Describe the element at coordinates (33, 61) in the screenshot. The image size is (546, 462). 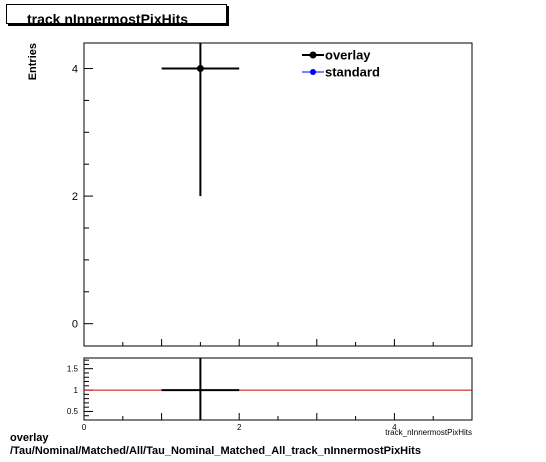
I see `y-axis-label: Entries` at that location.